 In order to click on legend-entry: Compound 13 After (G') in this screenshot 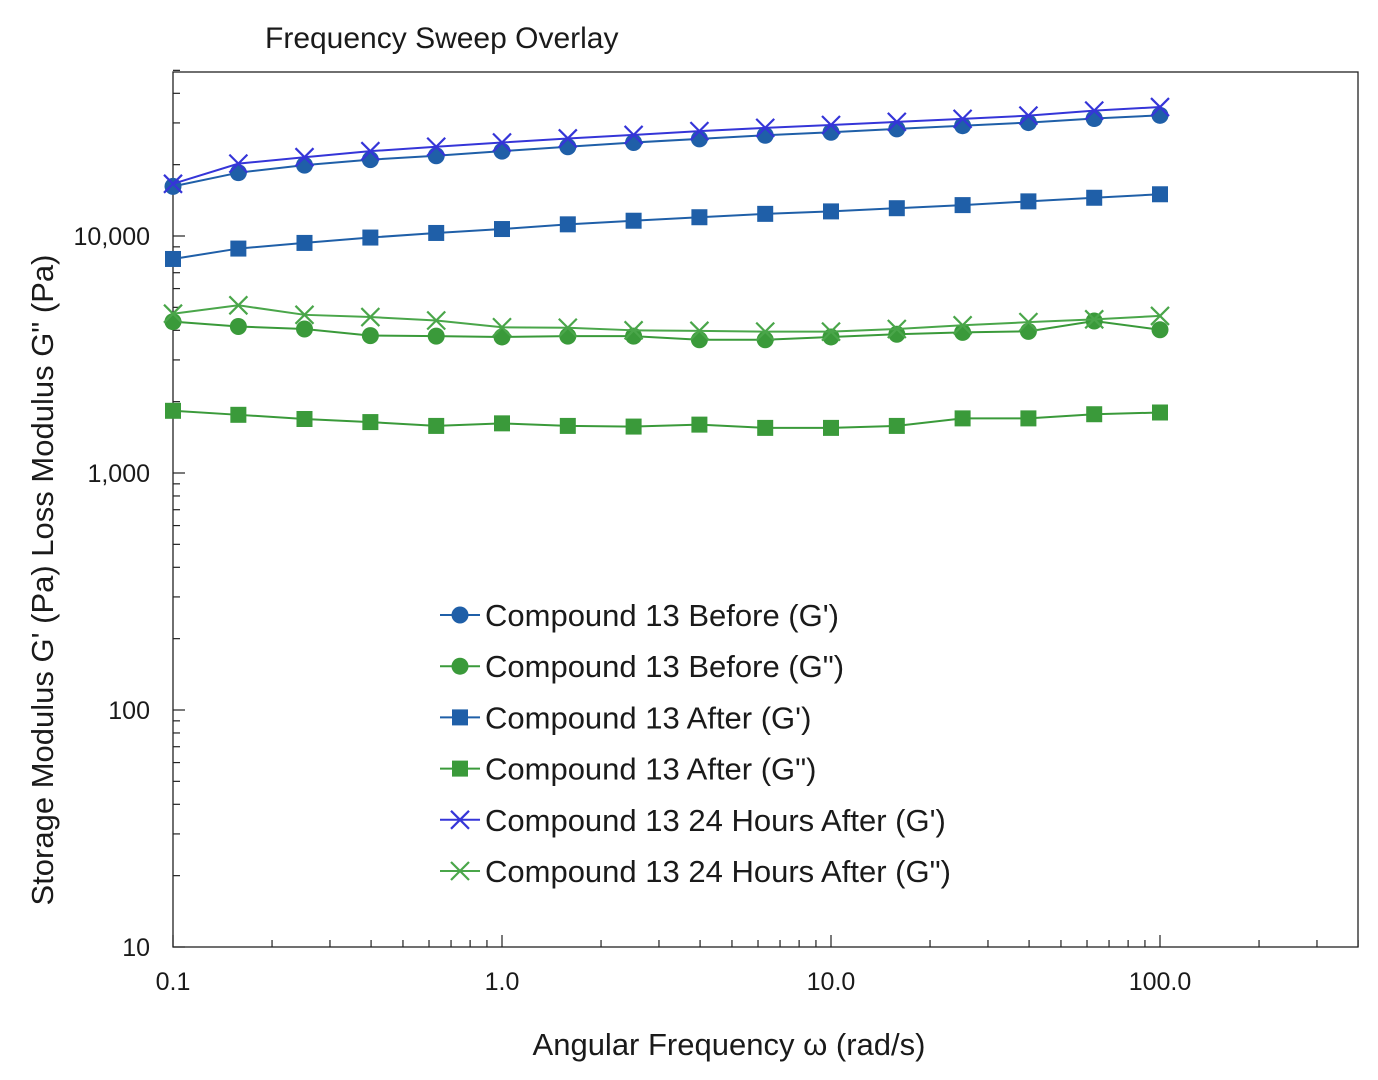, I will do `click(625, 717)`.